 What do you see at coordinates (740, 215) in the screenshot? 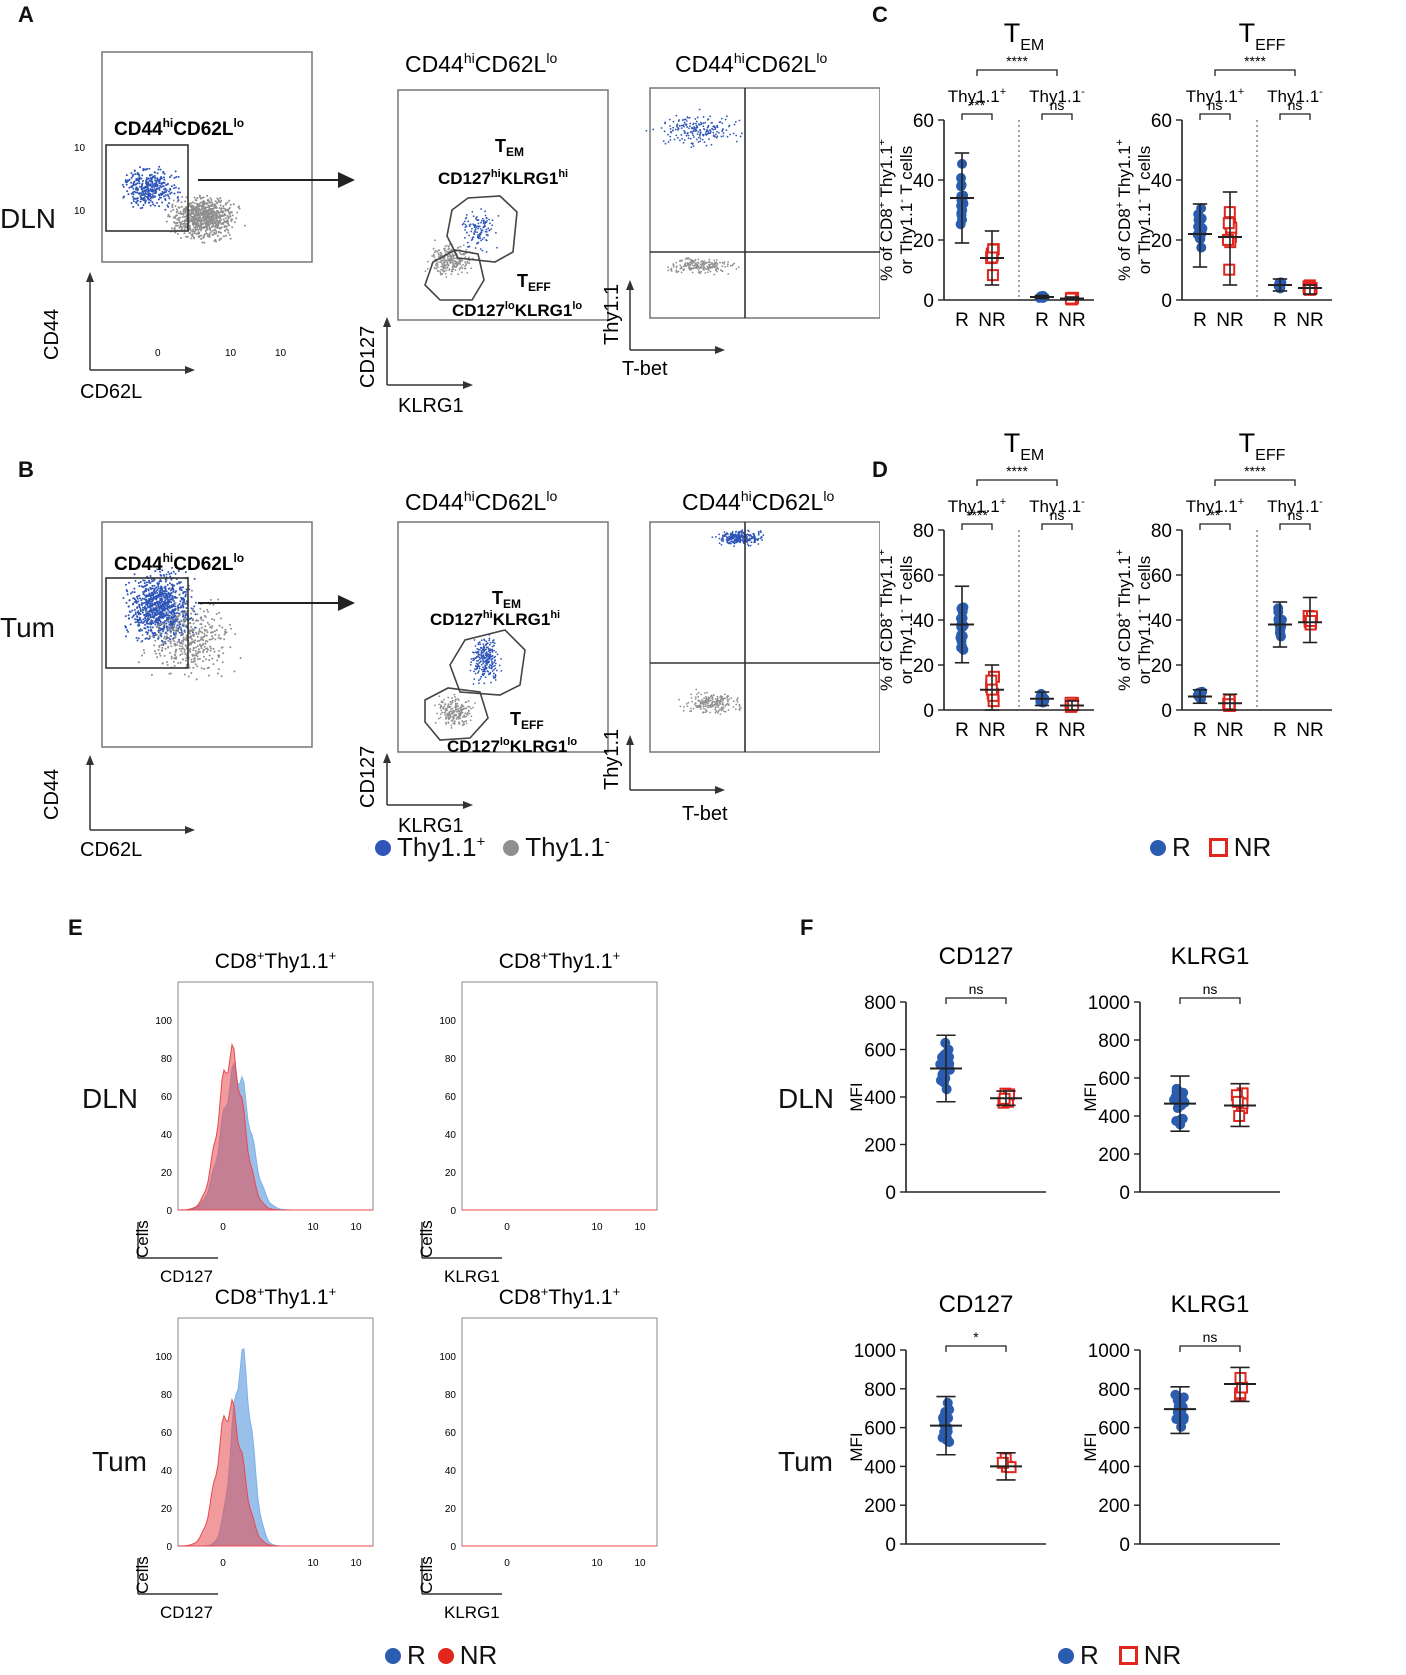
I see `flow-plot-a3: CD44hiCD62Llo Thy1.1 T-bet` at bounding box center [740, 215].